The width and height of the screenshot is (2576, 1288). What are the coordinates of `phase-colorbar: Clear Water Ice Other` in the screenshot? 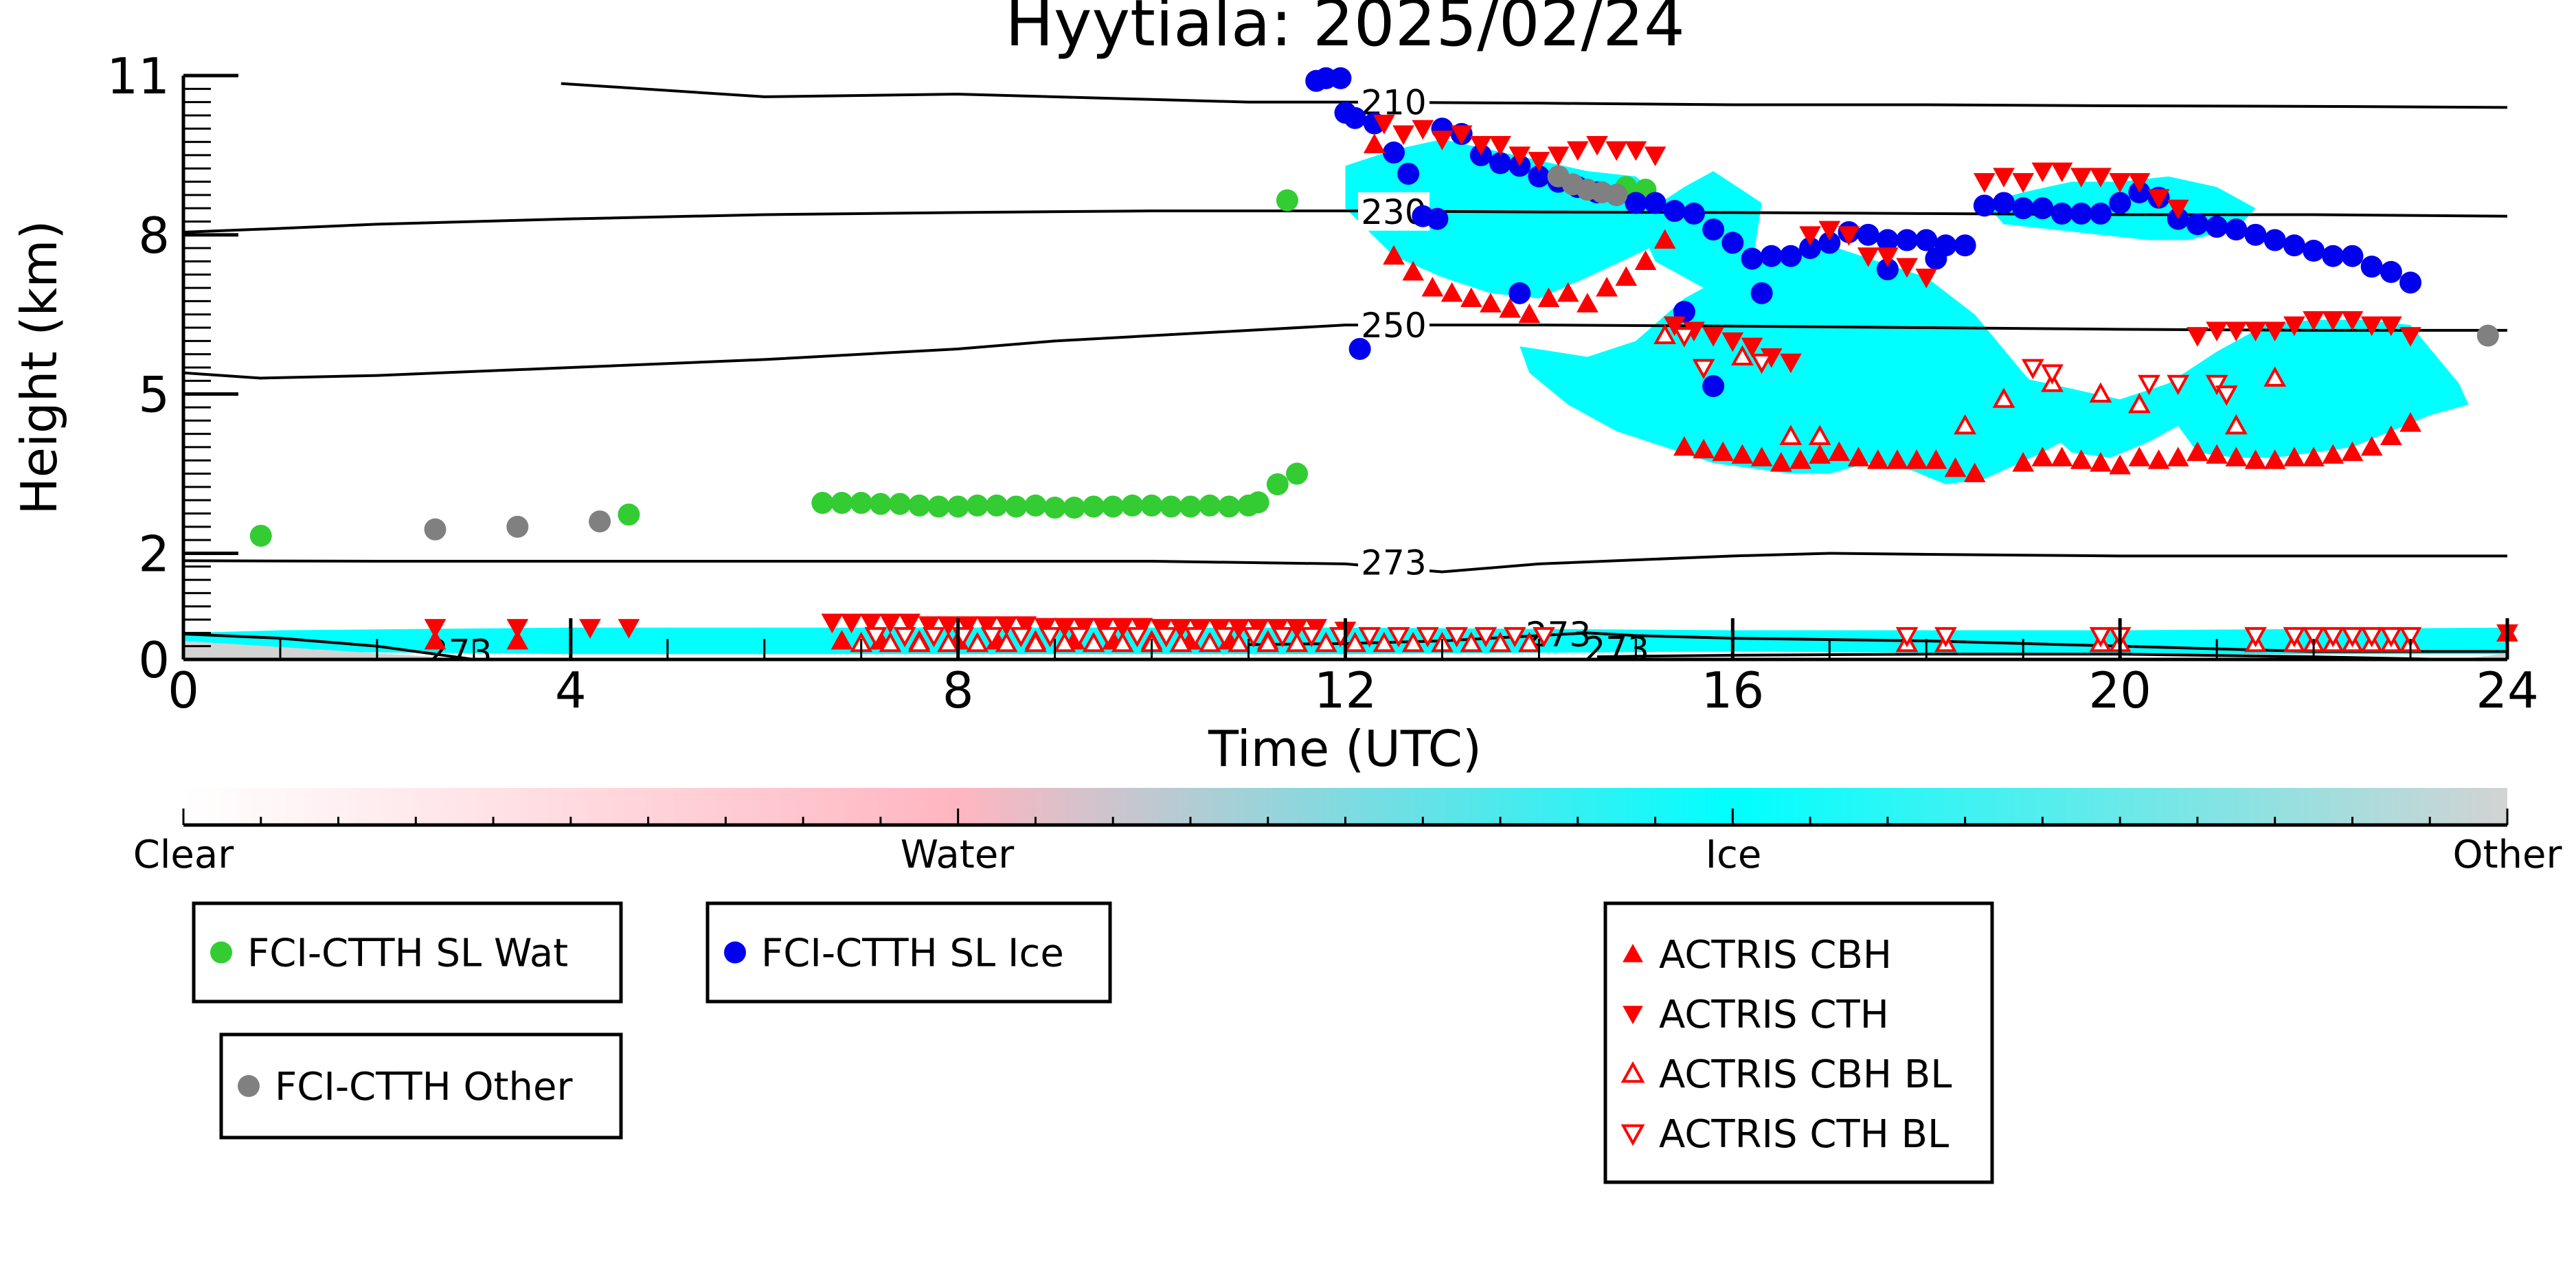 It's located at (1347, 832).